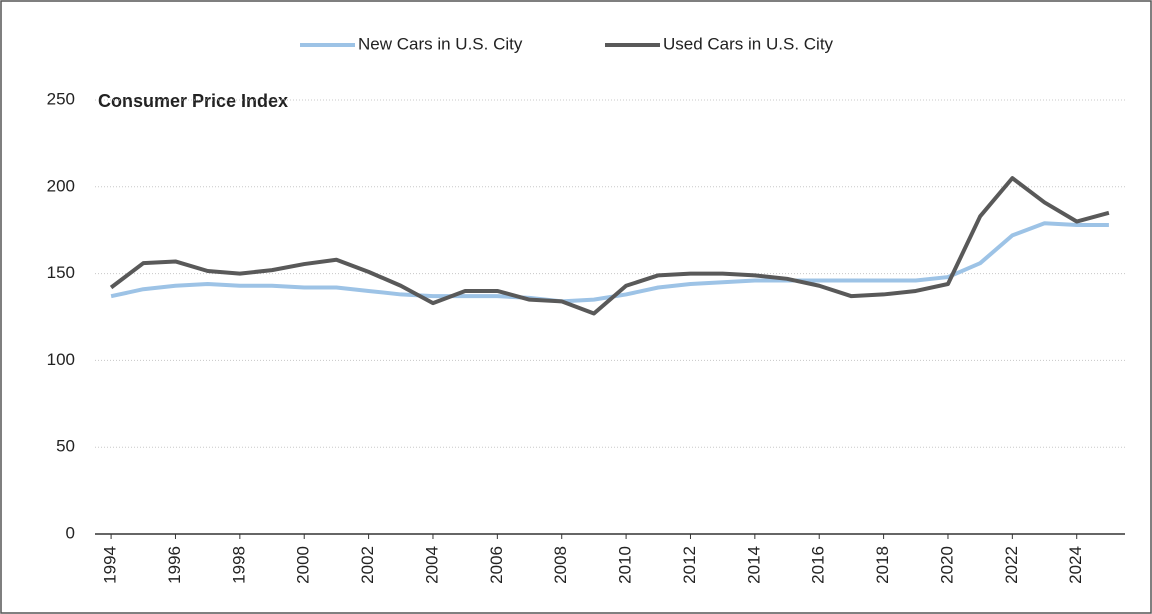  What do you see at coordinates (625, 565) in the screenshot?
I see `x-tick-label: 2010` at bounding box center [625, 565].